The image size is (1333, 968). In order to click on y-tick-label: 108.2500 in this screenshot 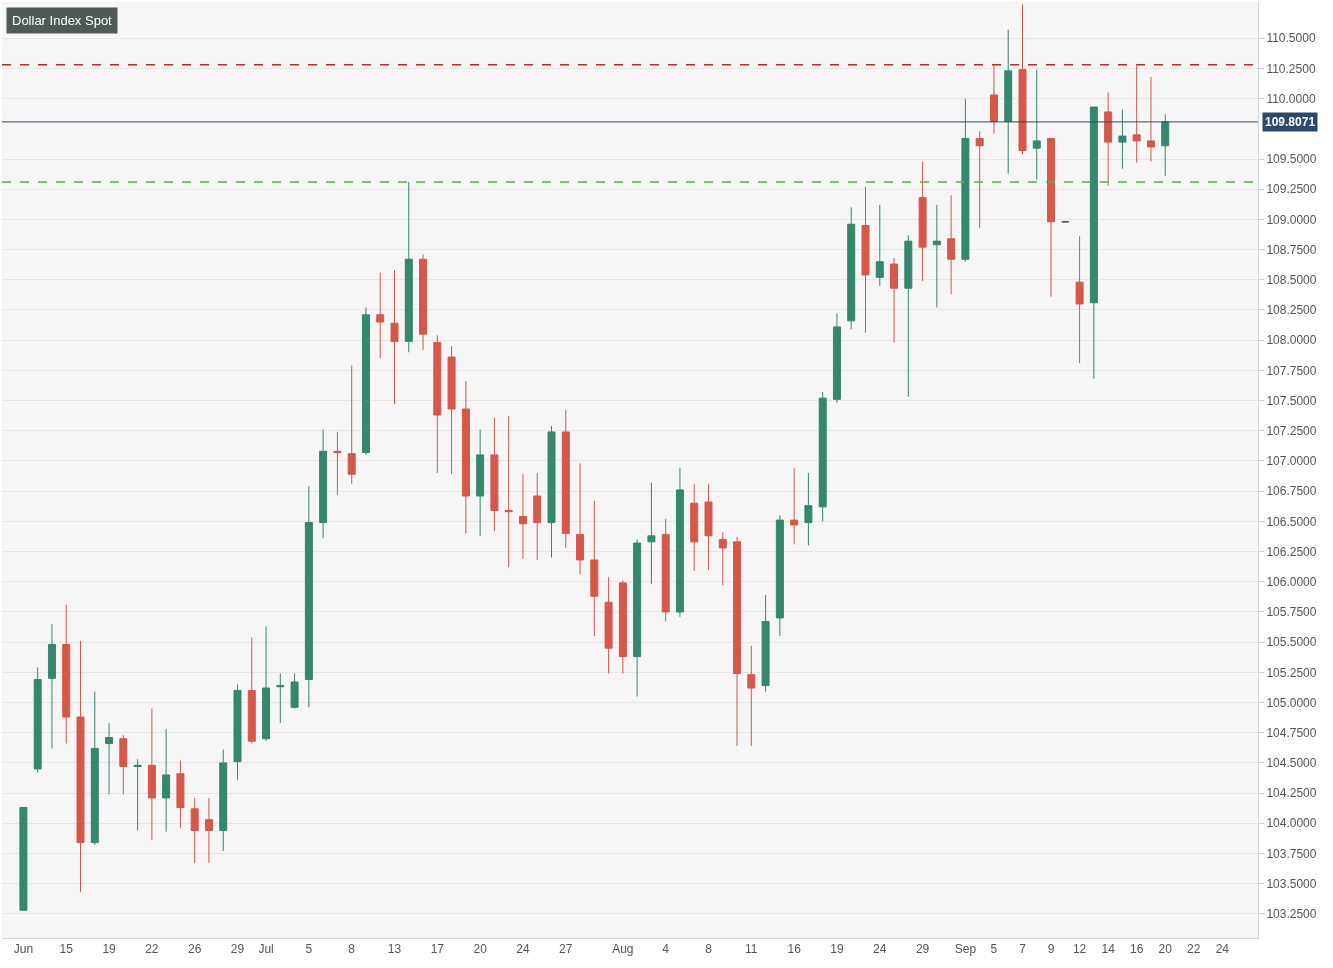, I will do `click(1291, 310)`.